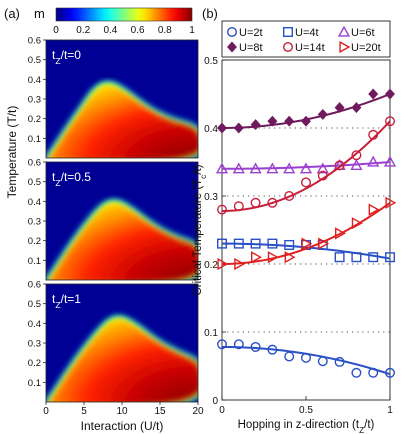  I want to click on plot-ylabel: Critical Temperature (Tc/t), so click(200, 229).